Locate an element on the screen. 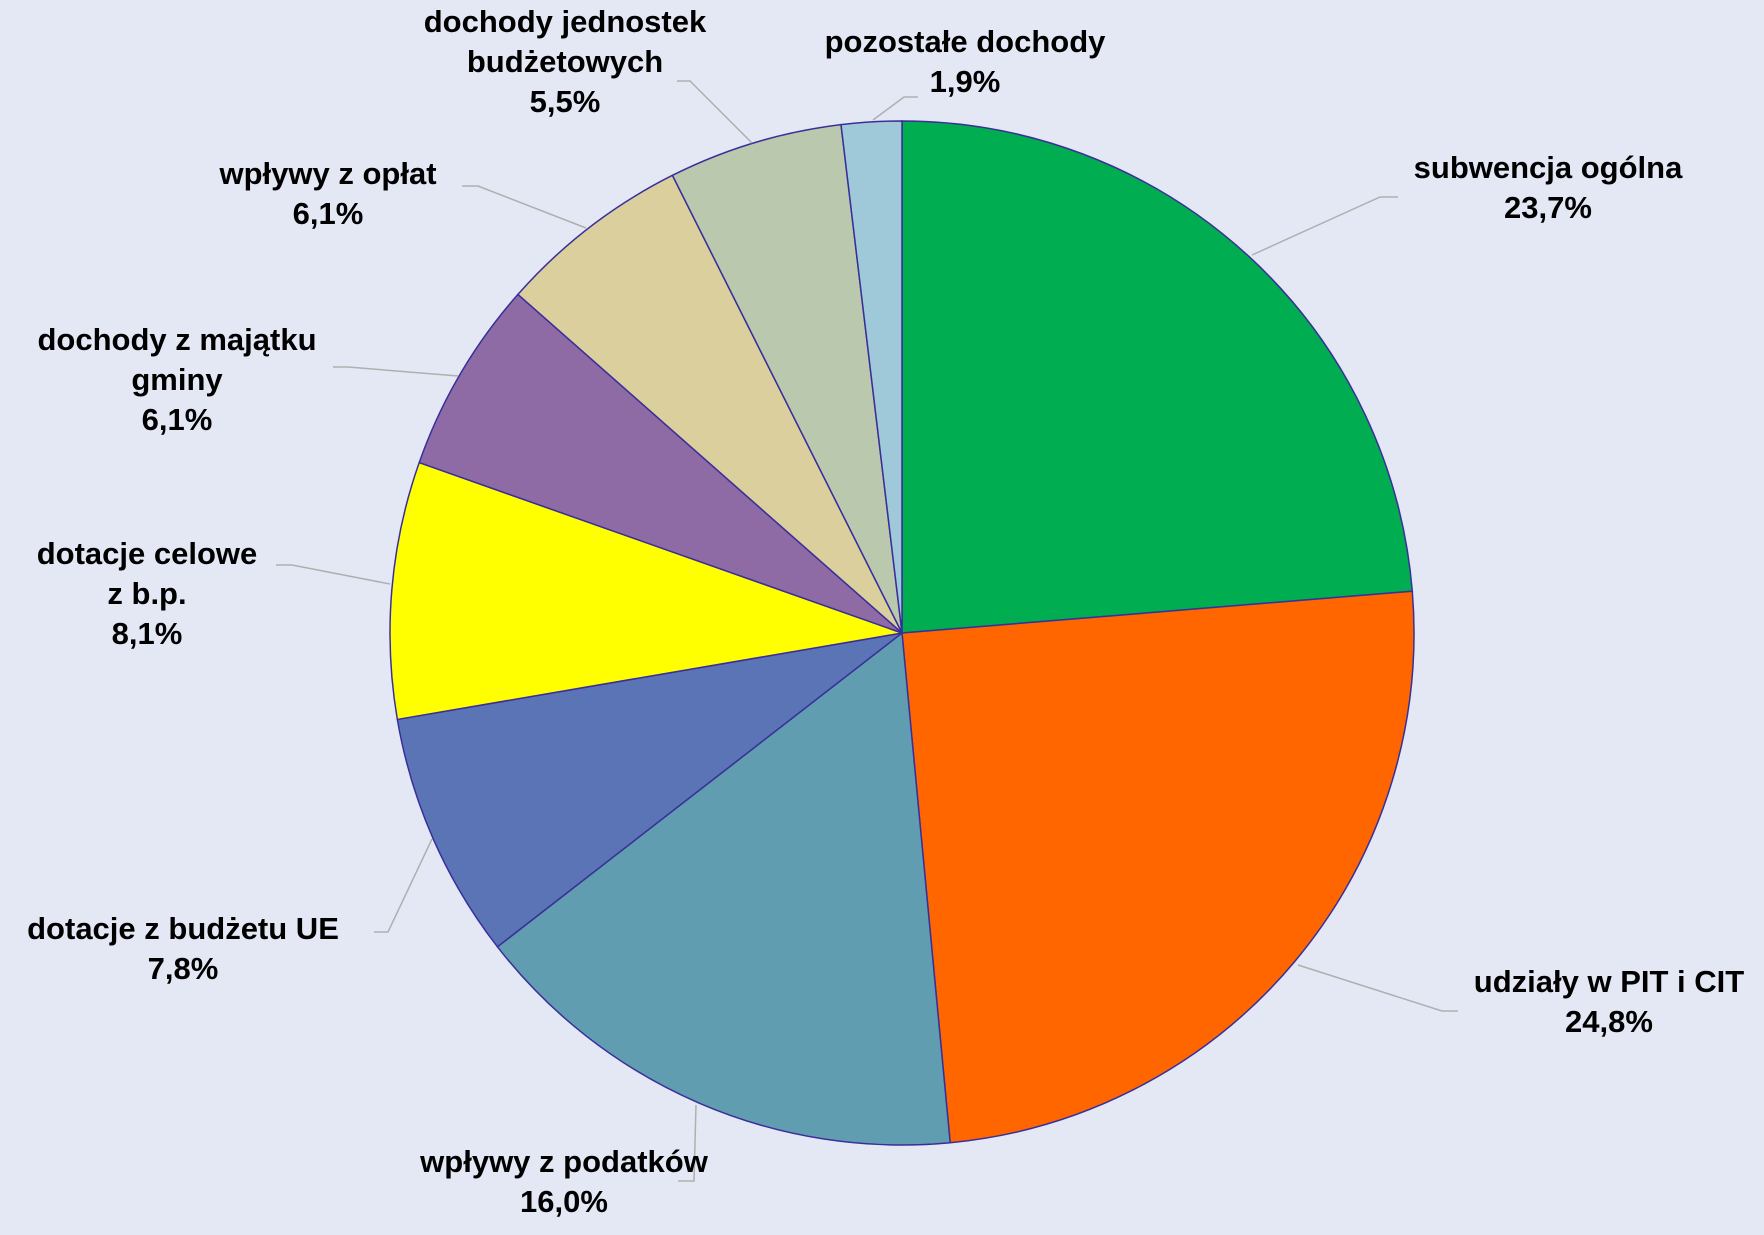  slice-label: pozostałe dochody 1,9% is located at coordinates (966, 61).